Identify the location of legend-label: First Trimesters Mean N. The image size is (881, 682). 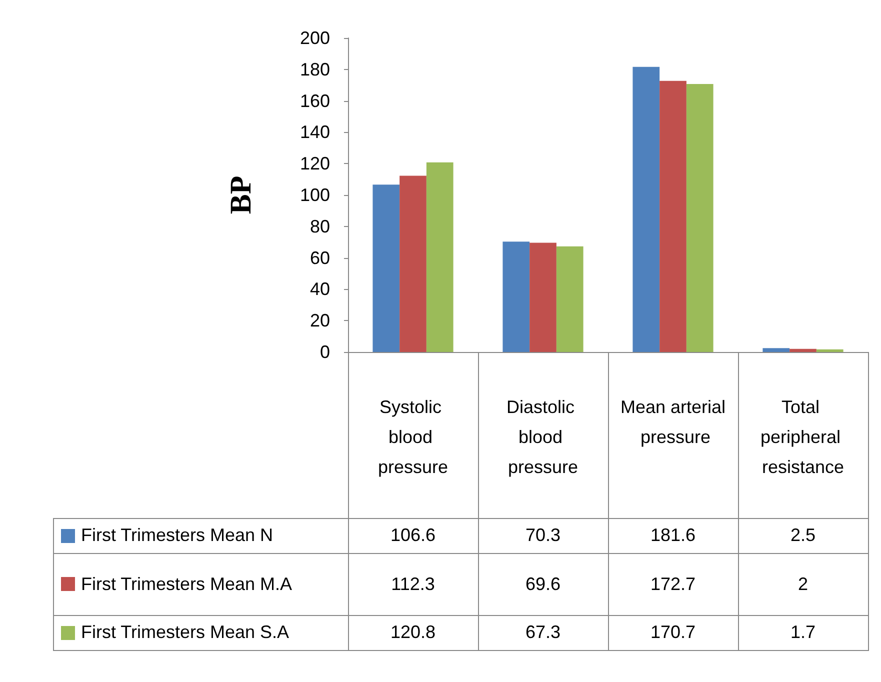
(177, 535).